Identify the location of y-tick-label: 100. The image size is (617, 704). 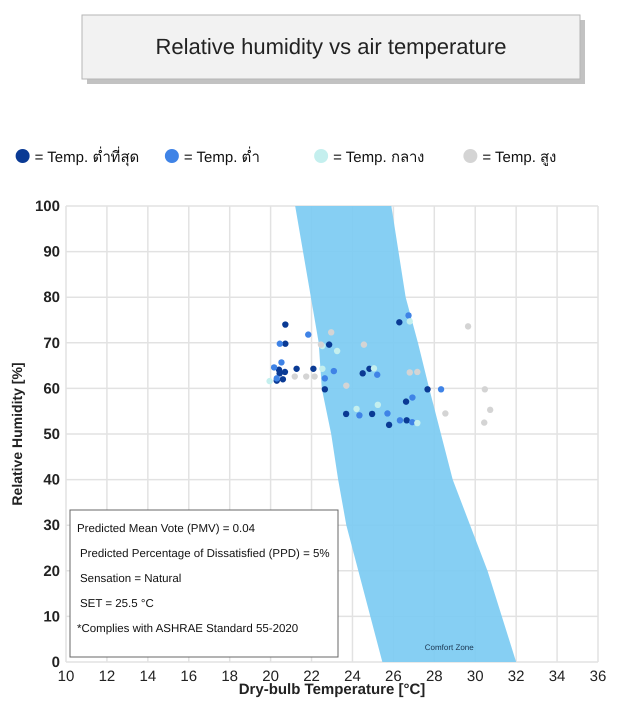
(47, 206).